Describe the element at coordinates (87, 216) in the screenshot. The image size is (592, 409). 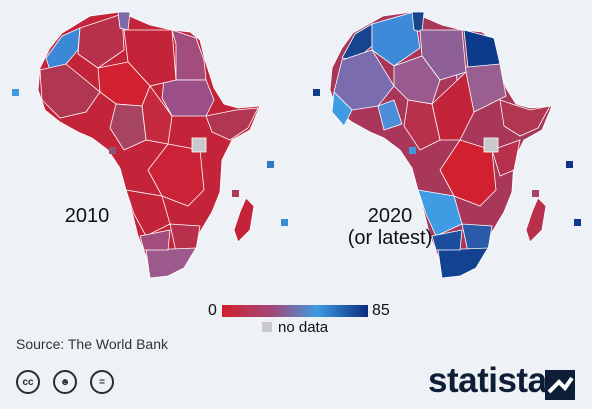
I see `map-label-2010: 2010` at that location.